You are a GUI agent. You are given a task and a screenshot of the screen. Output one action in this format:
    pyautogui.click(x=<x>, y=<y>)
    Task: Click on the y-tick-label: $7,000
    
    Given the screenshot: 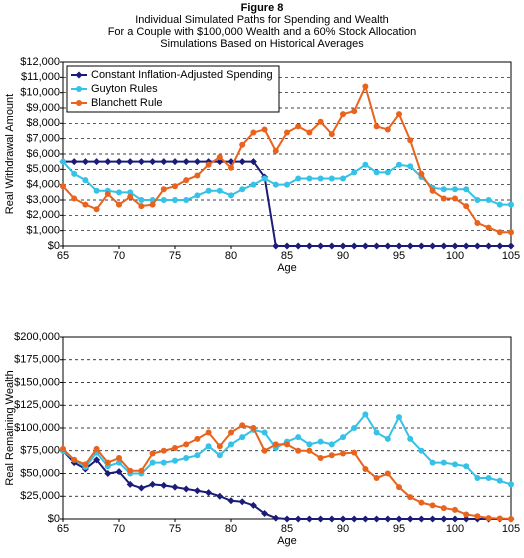 What is the action you would take?
    pyautogui.click(x=43, y=139)
    